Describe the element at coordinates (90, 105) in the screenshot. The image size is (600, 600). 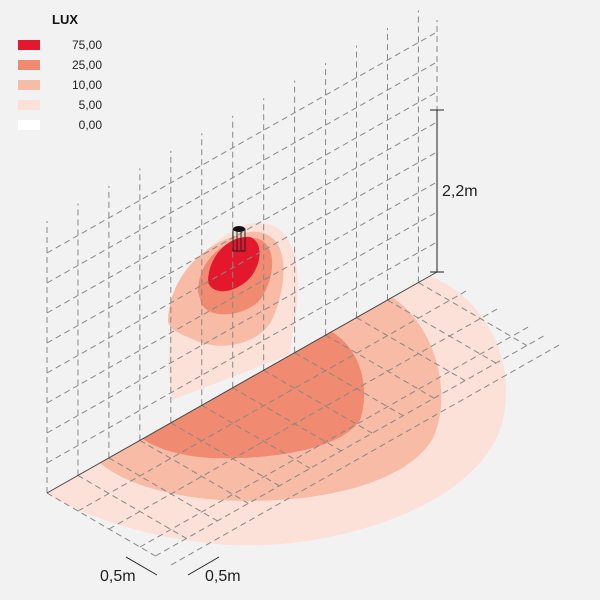
I see `legend-value: 5,00` at that location.